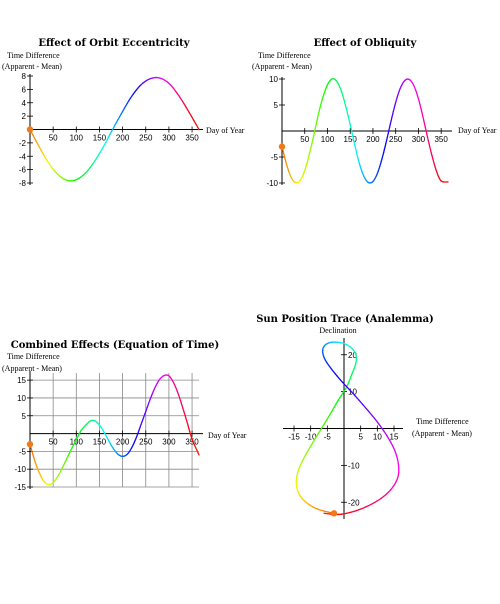  Describe the element at coordinates (311, 437) in the screenshot. I see `x-tick-label: -10` at that location.